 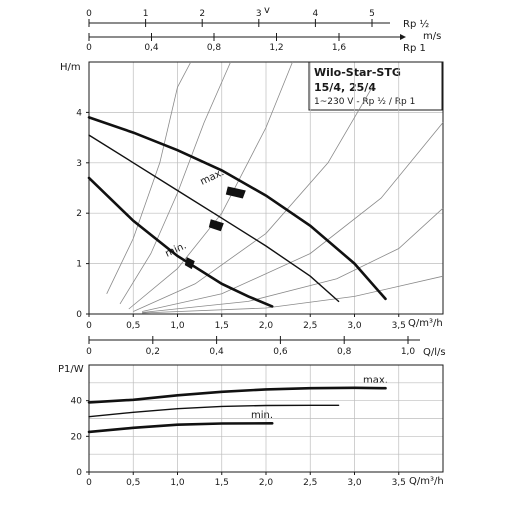 I want to click on flow-ls-tick-label: 0,8, so click(x=344, y=352).